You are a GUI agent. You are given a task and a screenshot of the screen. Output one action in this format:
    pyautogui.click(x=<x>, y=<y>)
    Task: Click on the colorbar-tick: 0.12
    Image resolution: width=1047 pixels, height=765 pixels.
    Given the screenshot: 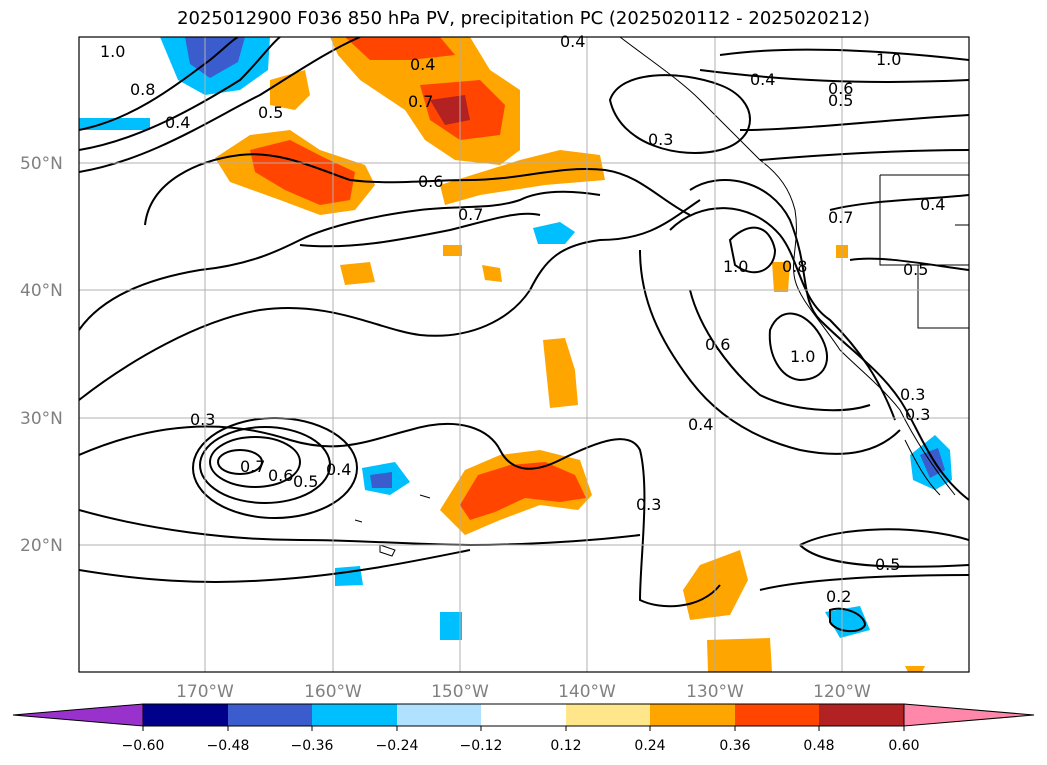 What is the action you would take?
    pyautogui.click(x=565, y=746)
    